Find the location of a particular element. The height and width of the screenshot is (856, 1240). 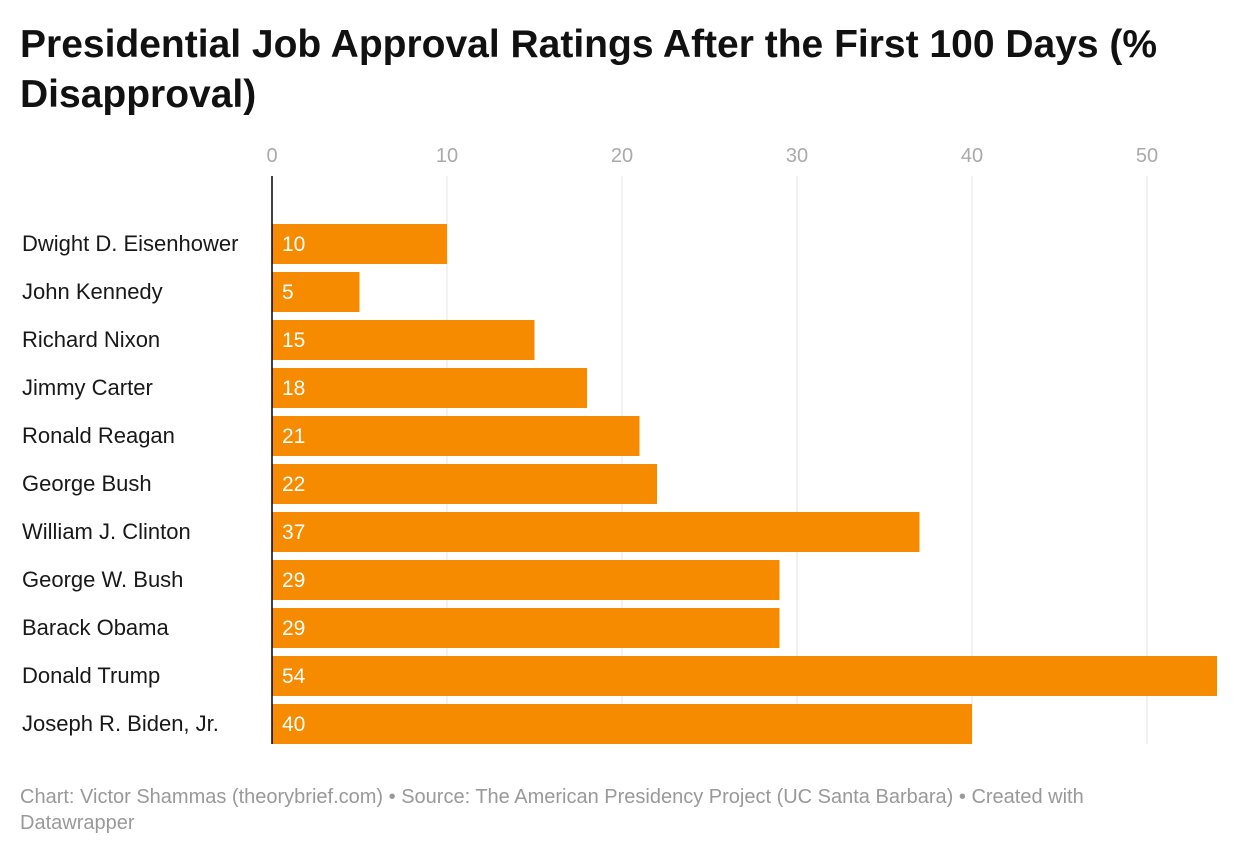

value-label: 54 is located at coordinates (294, 676).